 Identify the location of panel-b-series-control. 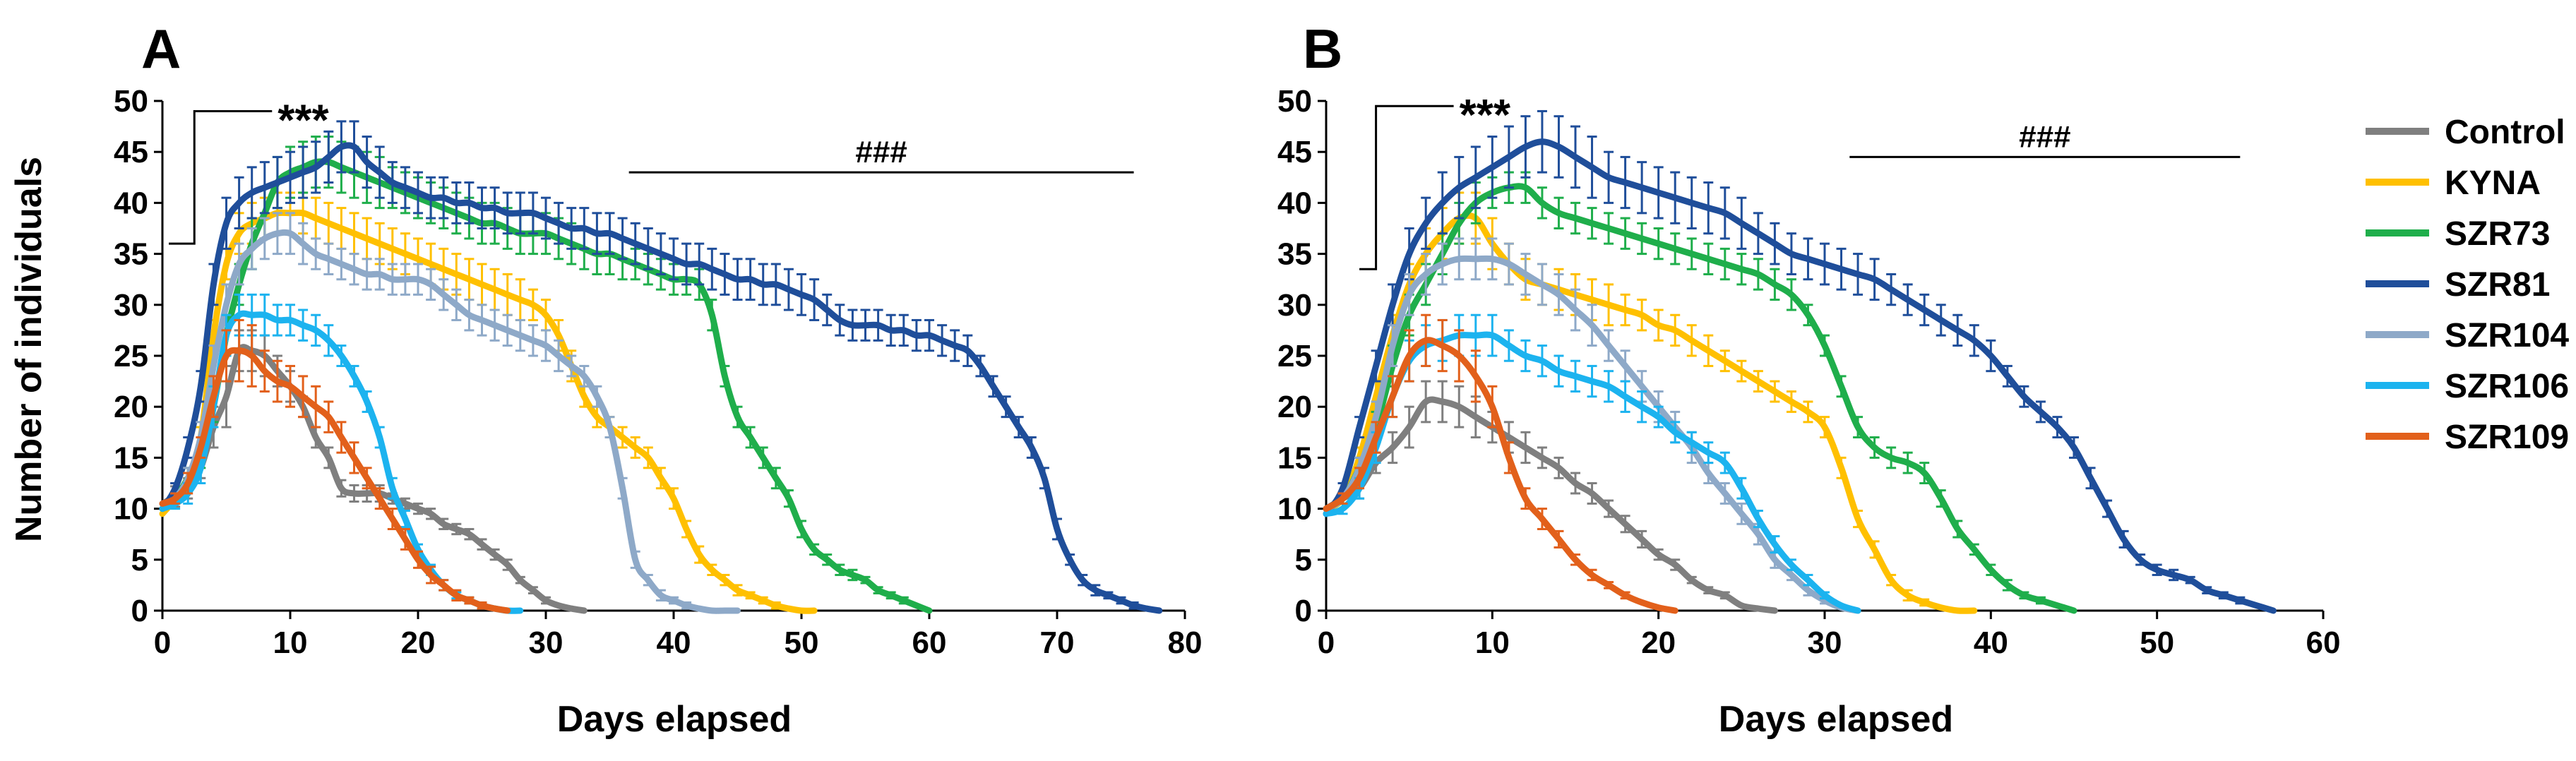
(1550, 497).